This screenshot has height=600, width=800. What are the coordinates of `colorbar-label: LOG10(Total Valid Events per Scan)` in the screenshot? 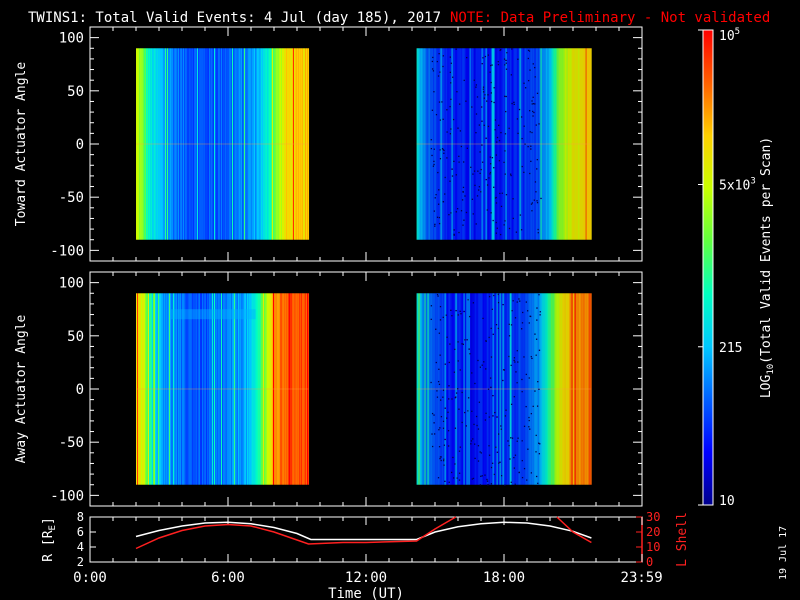 It's located at (767, 267).